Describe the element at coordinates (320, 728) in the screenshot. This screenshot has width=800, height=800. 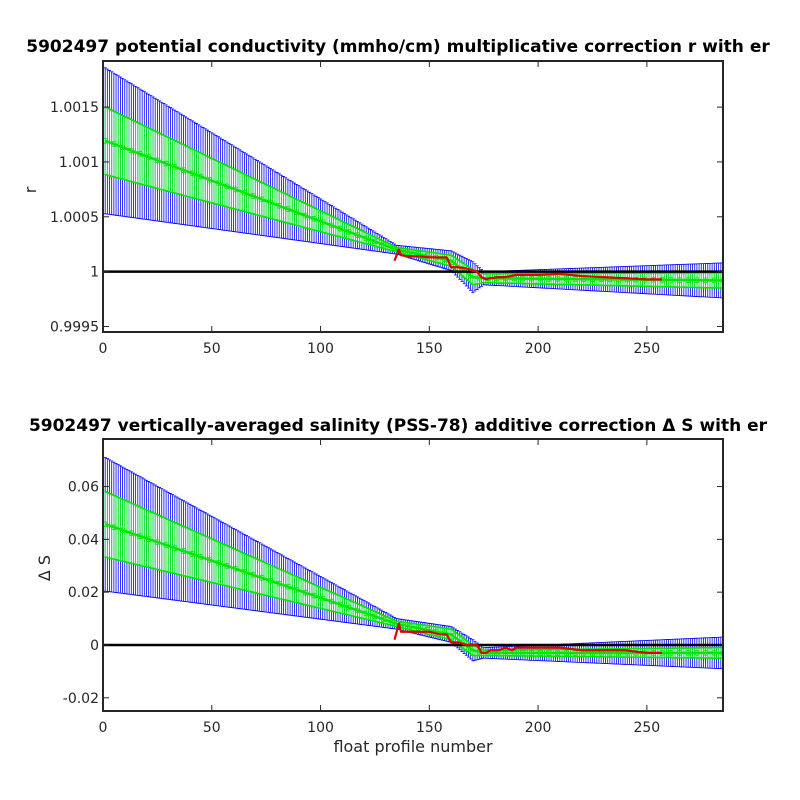
I see `salinity-x-tick-label: 100` at that location.